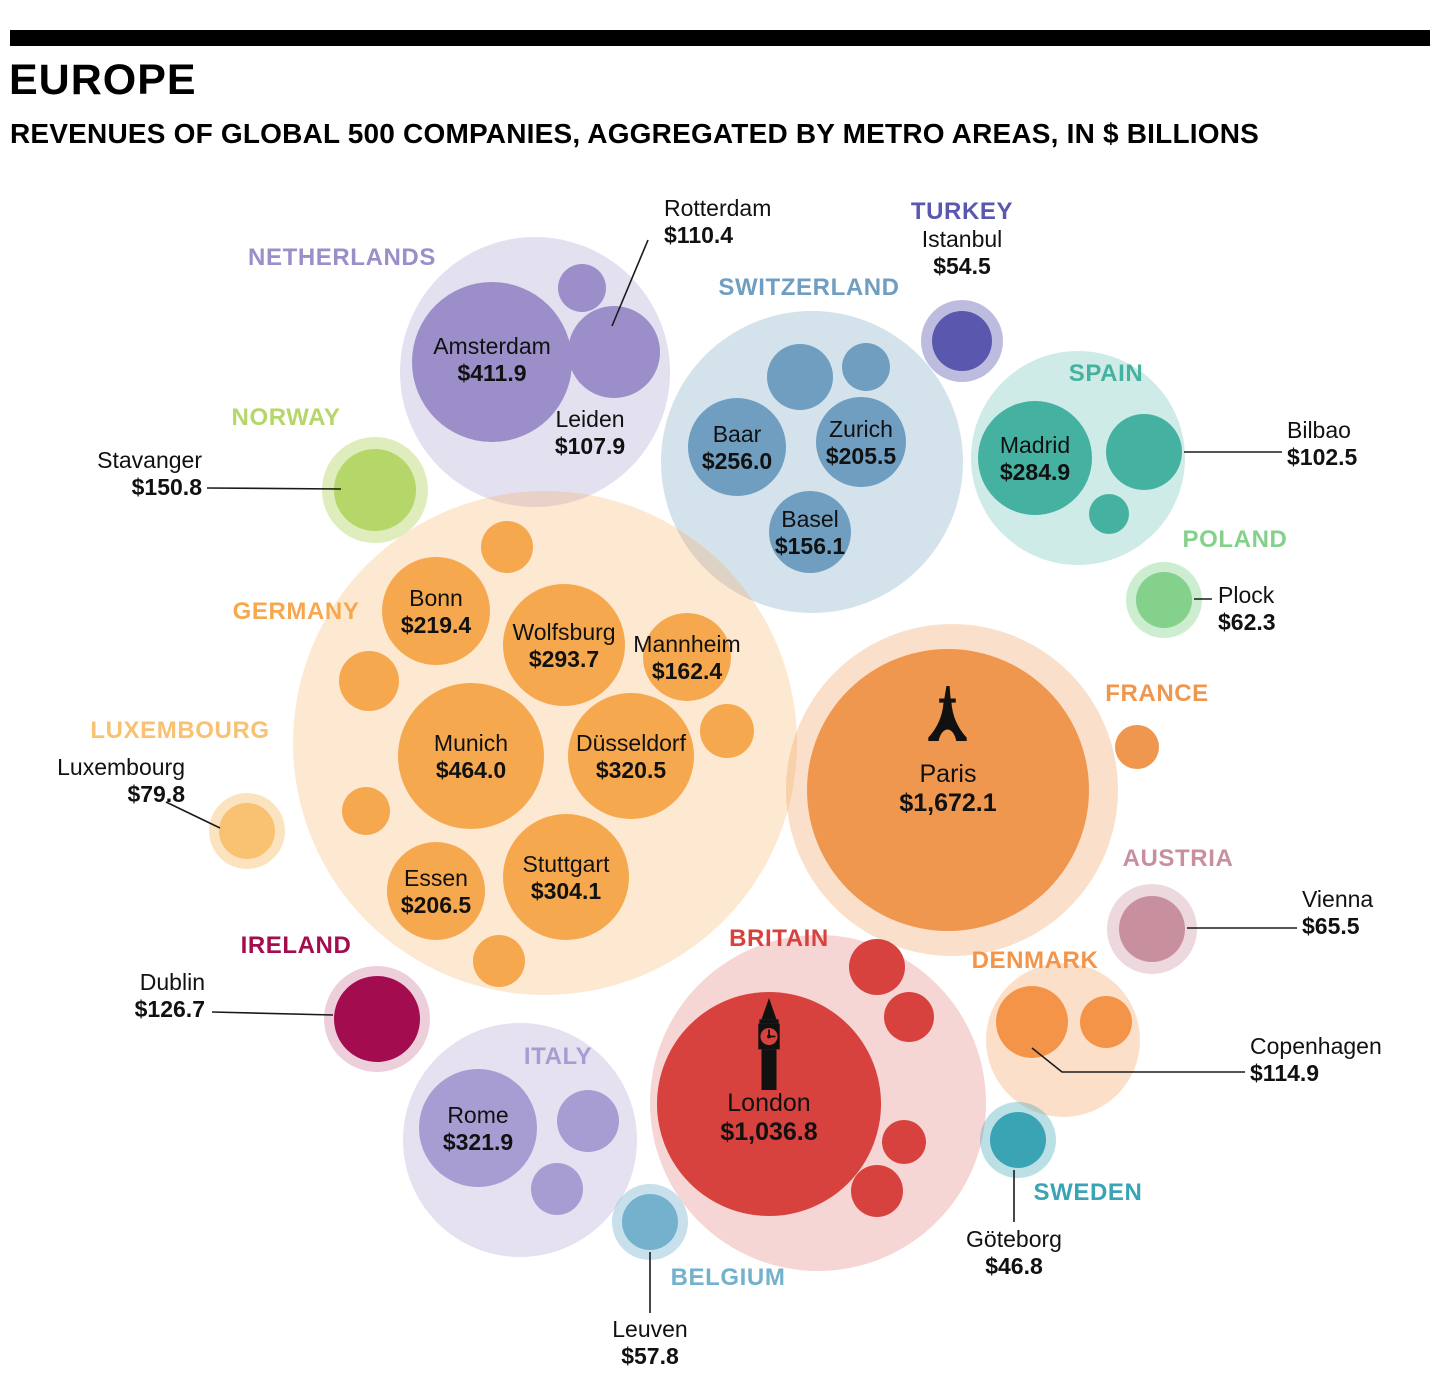 The image size is (1440, 1399). What do you see at coordinates (1152, 929) in the screenshot?
I see `bubble-vienna` at bounding box center [1152, 929].